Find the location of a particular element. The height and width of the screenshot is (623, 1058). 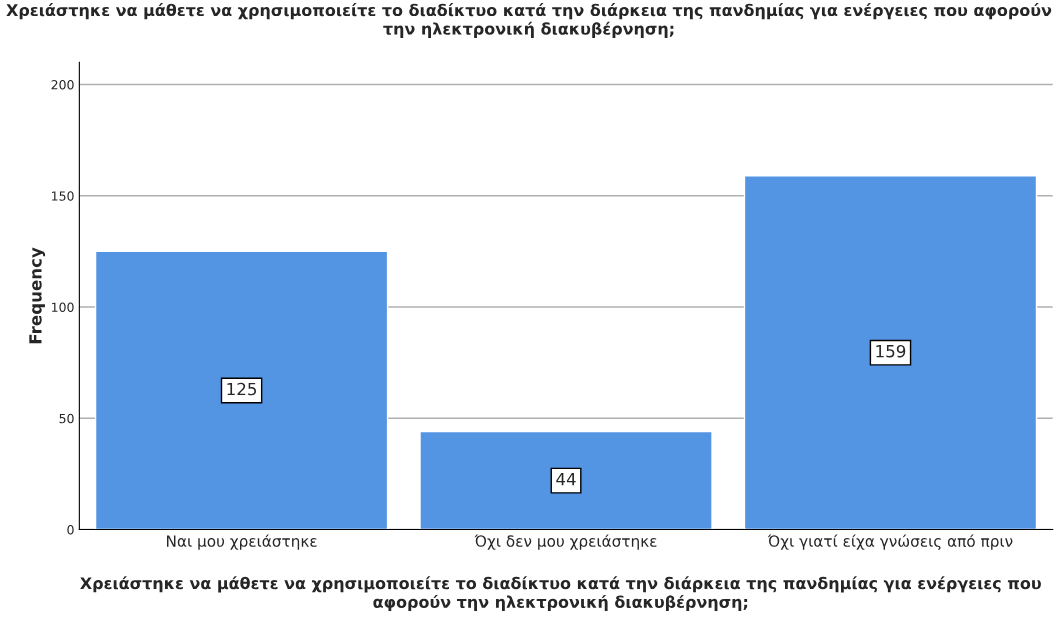

y-tick-label: 200 is located at coordinates (62, 85).